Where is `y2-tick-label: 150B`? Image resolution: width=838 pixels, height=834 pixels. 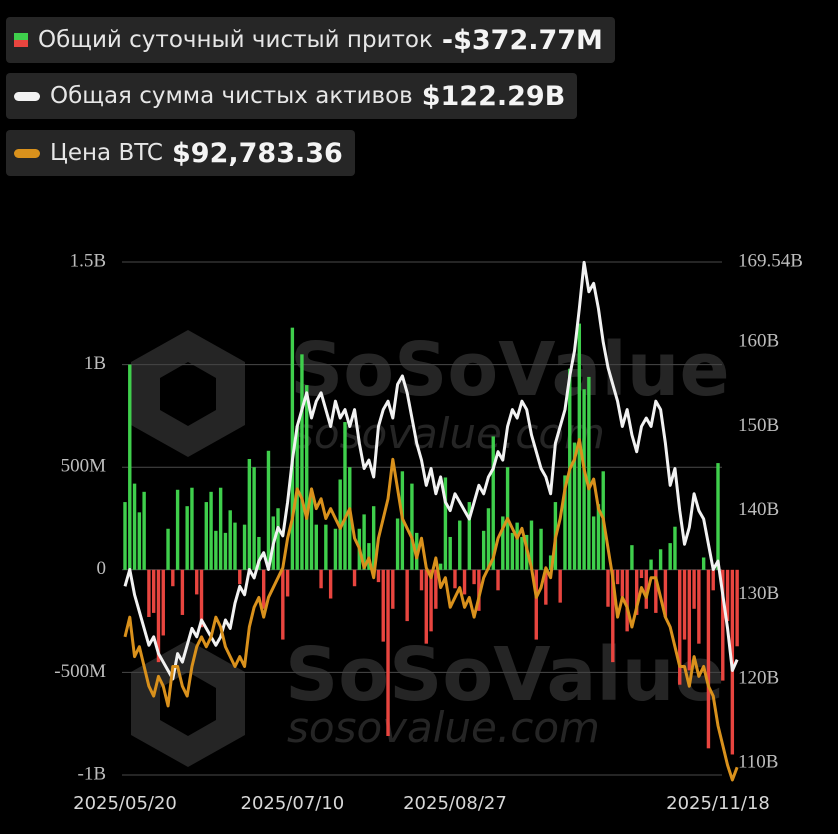
y2-tick-label: 150B is located at coordinates (758, 425).